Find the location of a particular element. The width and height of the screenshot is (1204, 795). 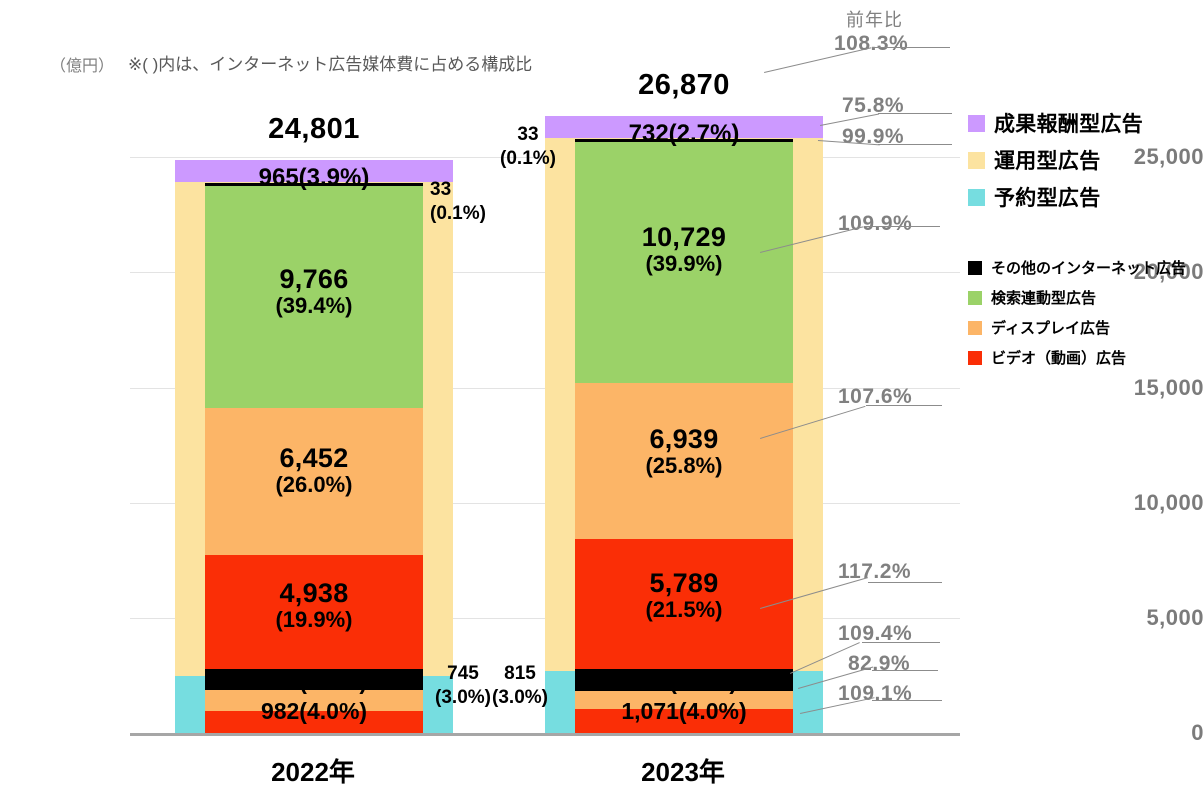

segment-2022-other-reserved is located at coordinates (314, 679).